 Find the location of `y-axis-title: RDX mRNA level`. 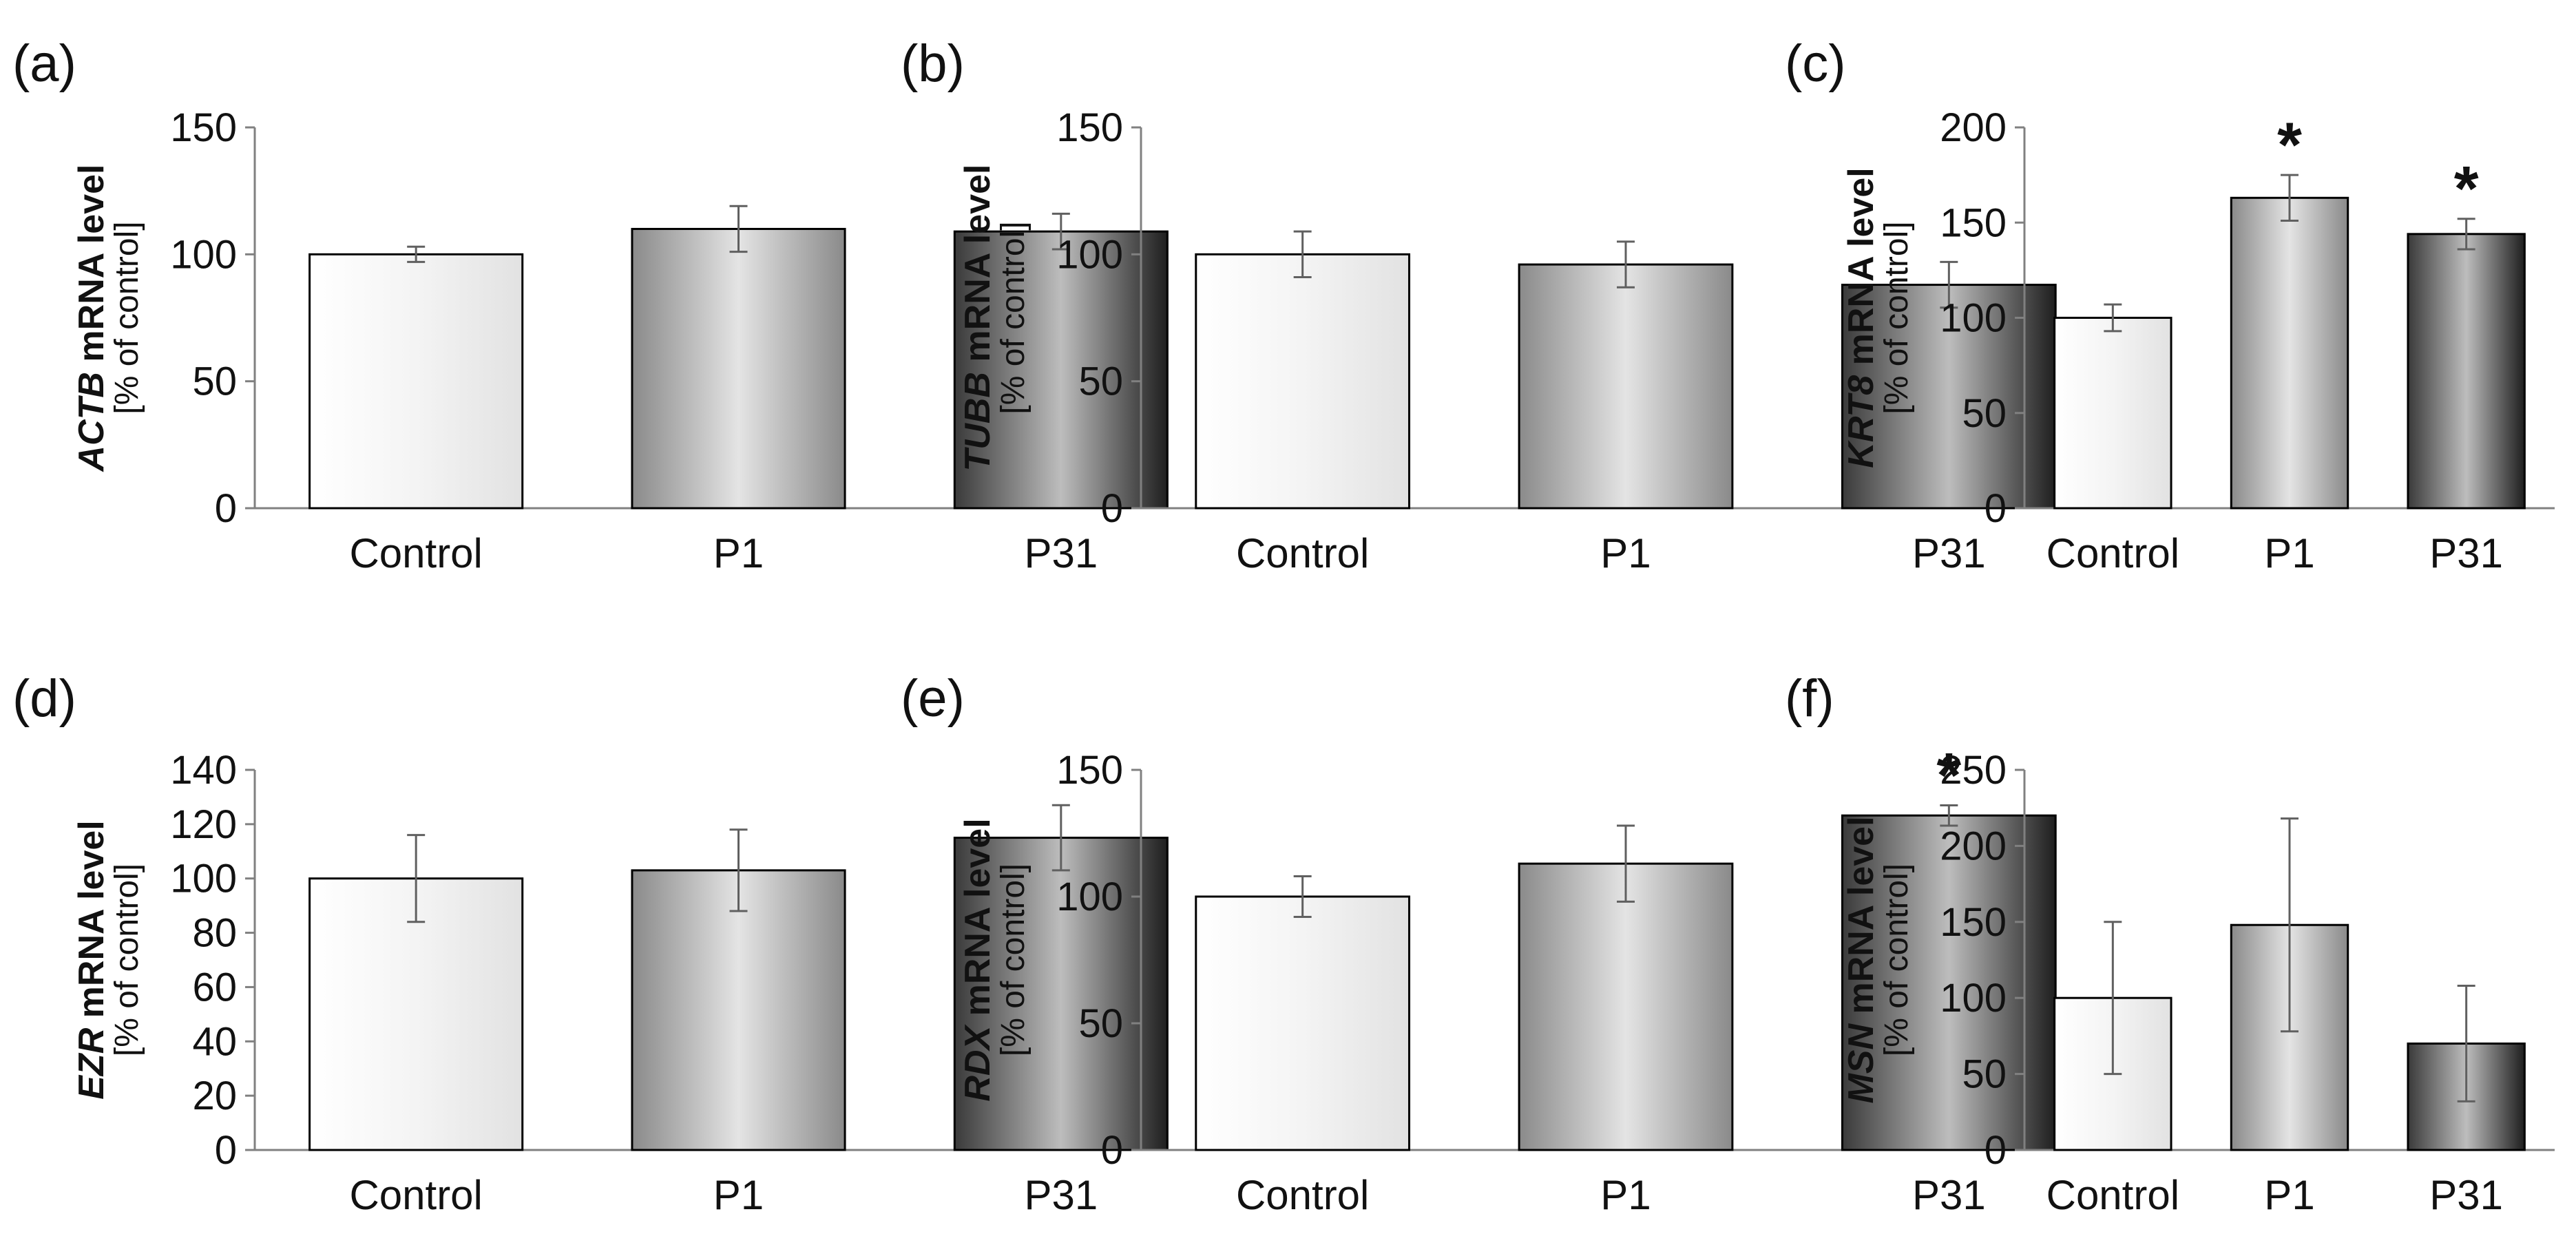

y-axis-title: RDX mRNA level is located at coordinates (978, 959).